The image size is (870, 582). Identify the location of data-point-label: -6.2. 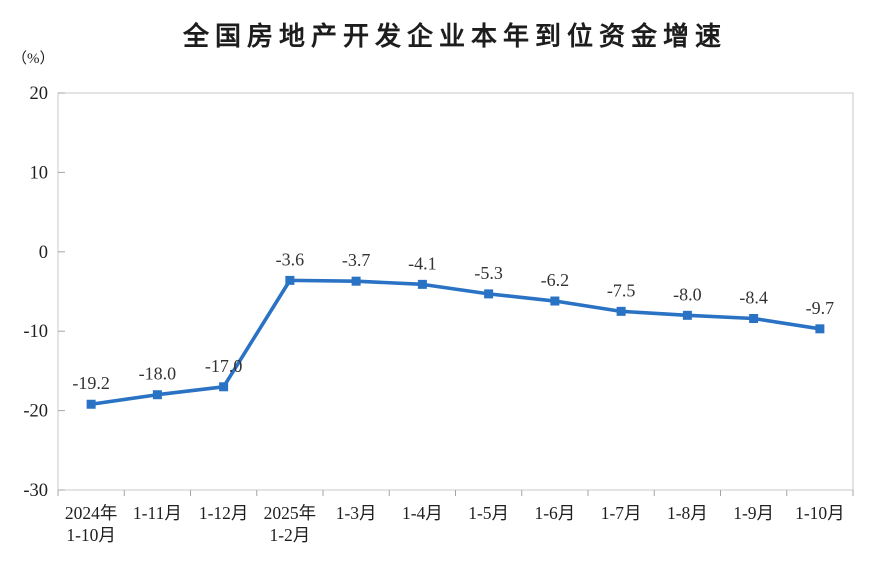
(555, 280).